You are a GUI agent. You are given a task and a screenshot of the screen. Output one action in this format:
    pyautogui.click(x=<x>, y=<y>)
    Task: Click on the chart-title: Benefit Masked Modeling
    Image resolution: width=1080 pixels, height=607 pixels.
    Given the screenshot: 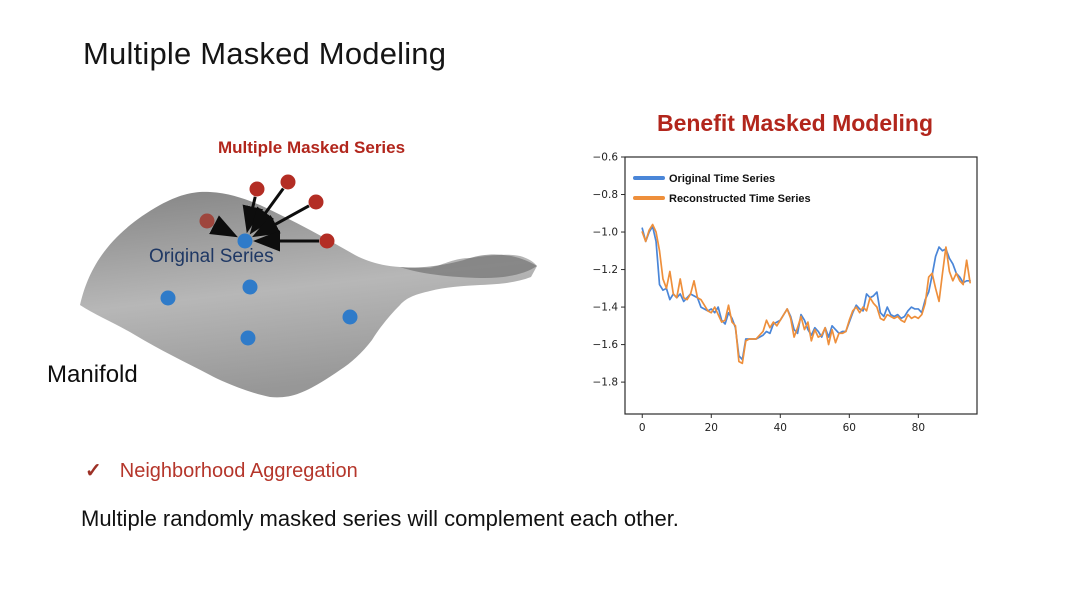 What is the action you would take?
    pyautogui.click(x=795, y=123)
    